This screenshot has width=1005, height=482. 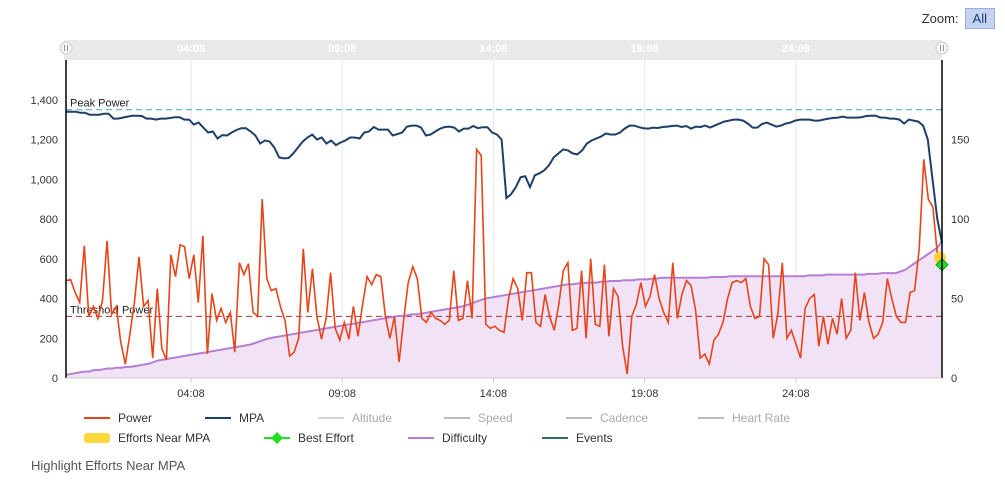 I want to click on navigator-right-handle, so click(x=942, y=48).